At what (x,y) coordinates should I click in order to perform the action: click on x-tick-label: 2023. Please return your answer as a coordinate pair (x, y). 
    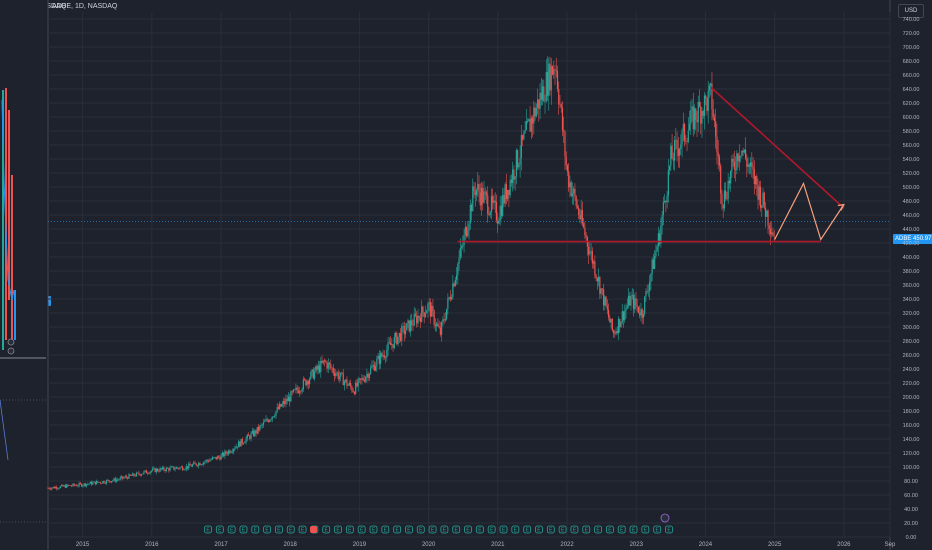
    Looking at the image, I should click on (637, 545).